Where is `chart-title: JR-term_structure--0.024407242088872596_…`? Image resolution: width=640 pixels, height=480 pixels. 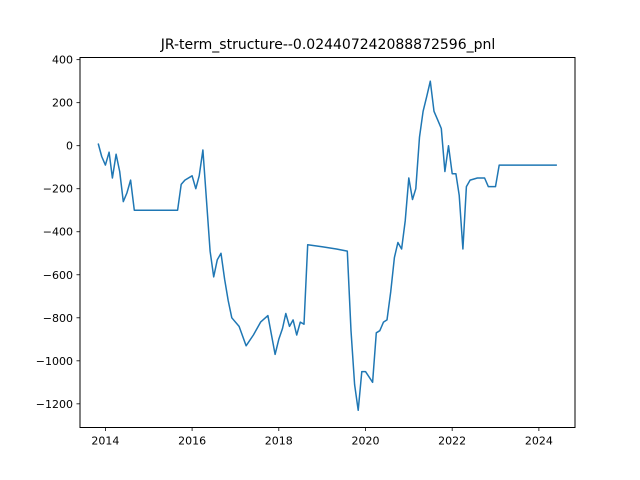
chart-title: JR-term_structure--0.024407242088872596_… is located at coordinates (328, 45).